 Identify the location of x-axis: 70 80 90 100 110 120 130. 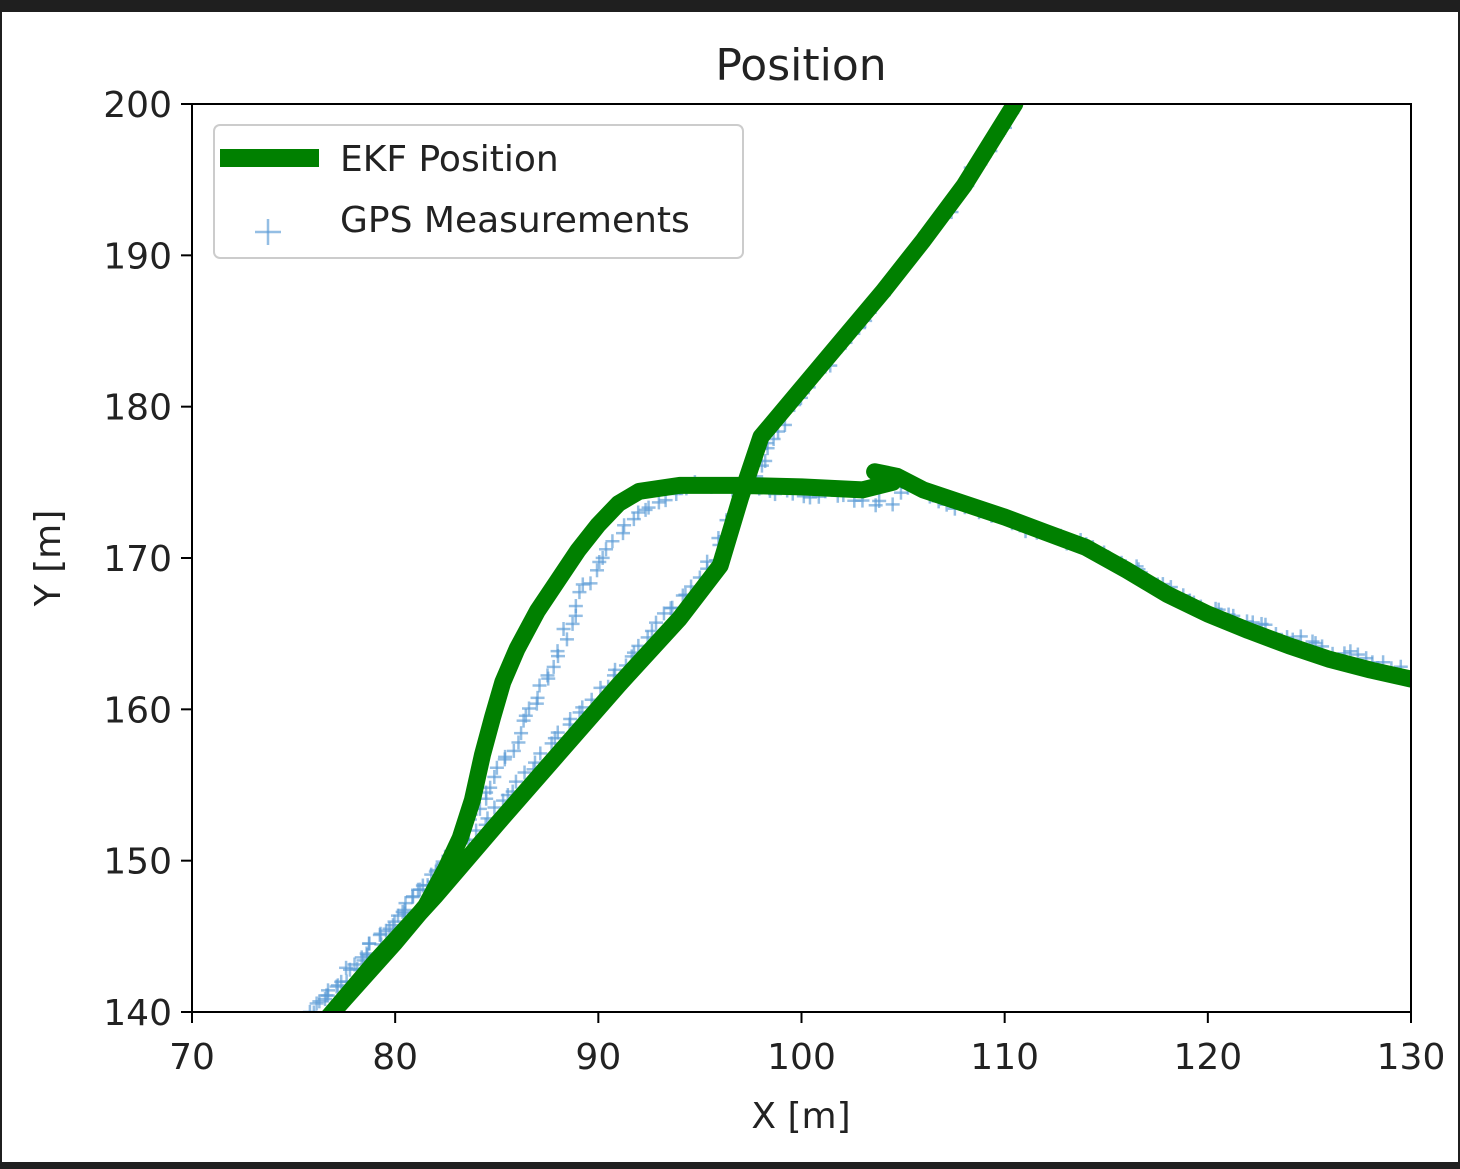
(807, 1045).